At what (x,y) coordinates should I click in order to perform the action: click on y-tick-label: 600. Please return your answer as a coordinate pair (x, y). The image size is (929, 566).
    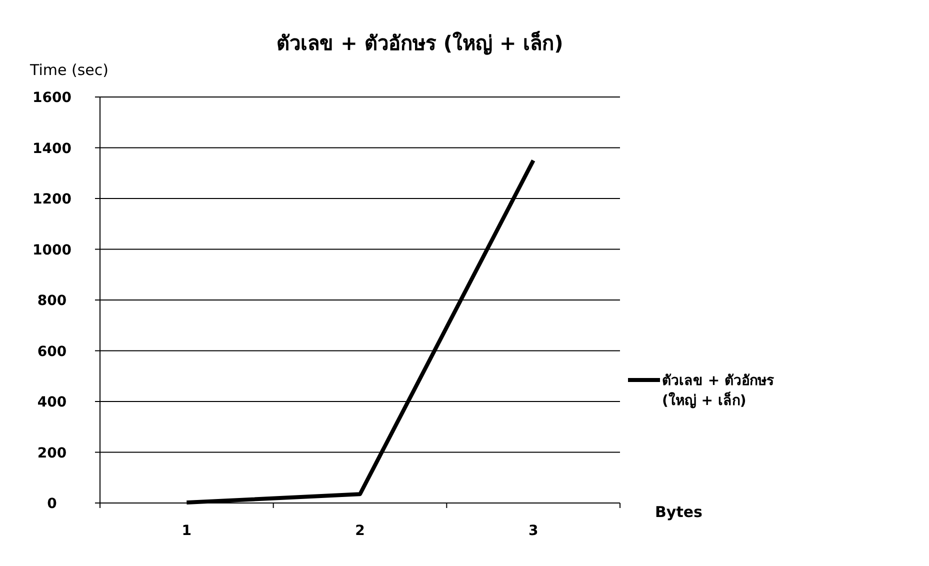
    Looking at the image, I should click on (52, 352).